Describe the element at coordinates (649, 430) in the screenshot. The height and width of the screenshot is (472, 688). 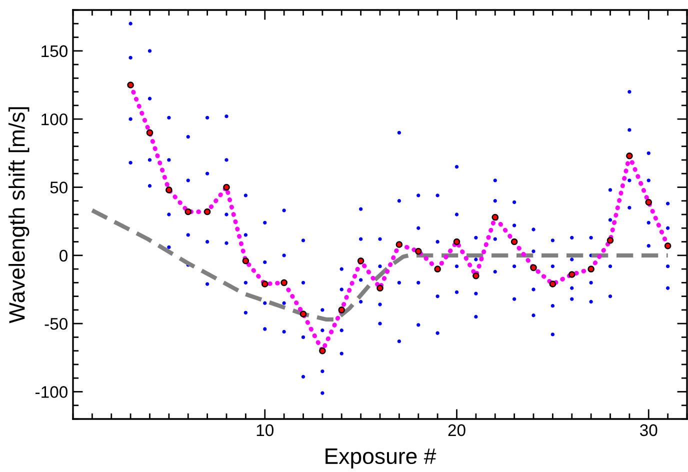
I see `x-tick-label: 30` at that location.